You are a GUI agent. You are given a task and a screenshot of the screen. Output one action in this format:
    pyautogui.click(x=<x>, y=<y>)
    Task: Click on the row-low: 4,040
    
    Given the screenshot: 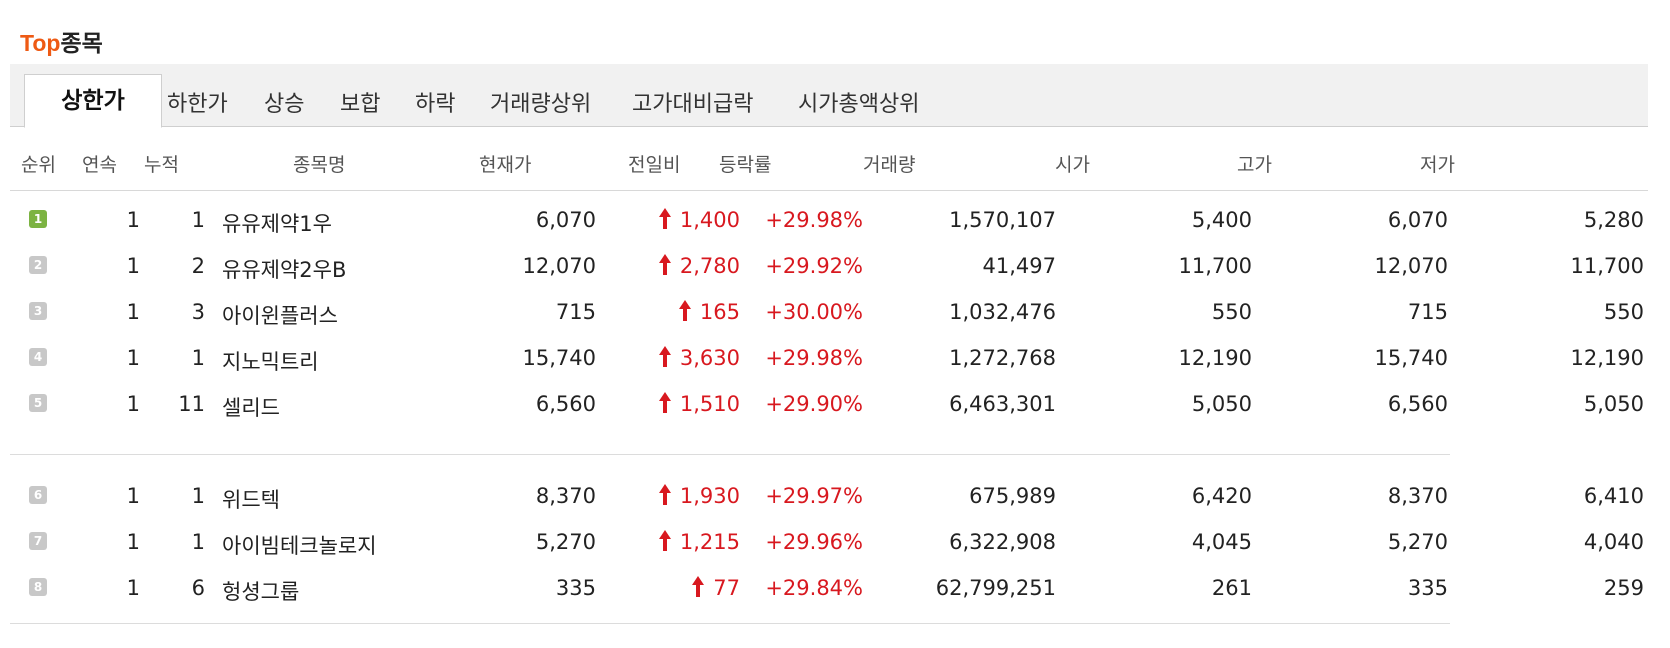 What is the action you would take?
    pyautogui.click(x=1613, y=542)
    